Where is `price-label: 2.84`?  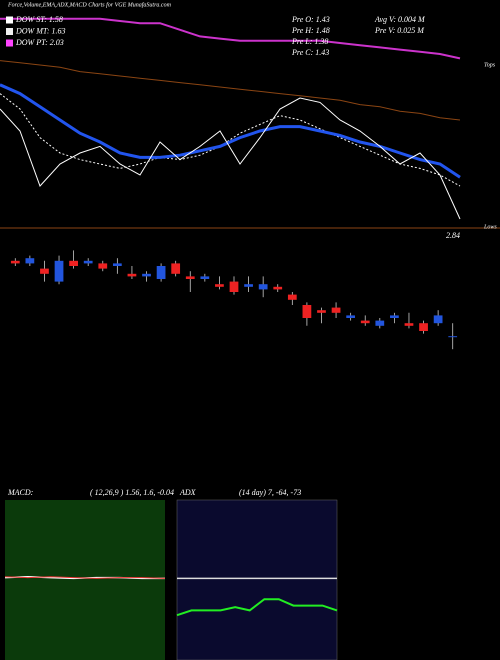
price-label: 2.84 is located at coordinates (453, 235).